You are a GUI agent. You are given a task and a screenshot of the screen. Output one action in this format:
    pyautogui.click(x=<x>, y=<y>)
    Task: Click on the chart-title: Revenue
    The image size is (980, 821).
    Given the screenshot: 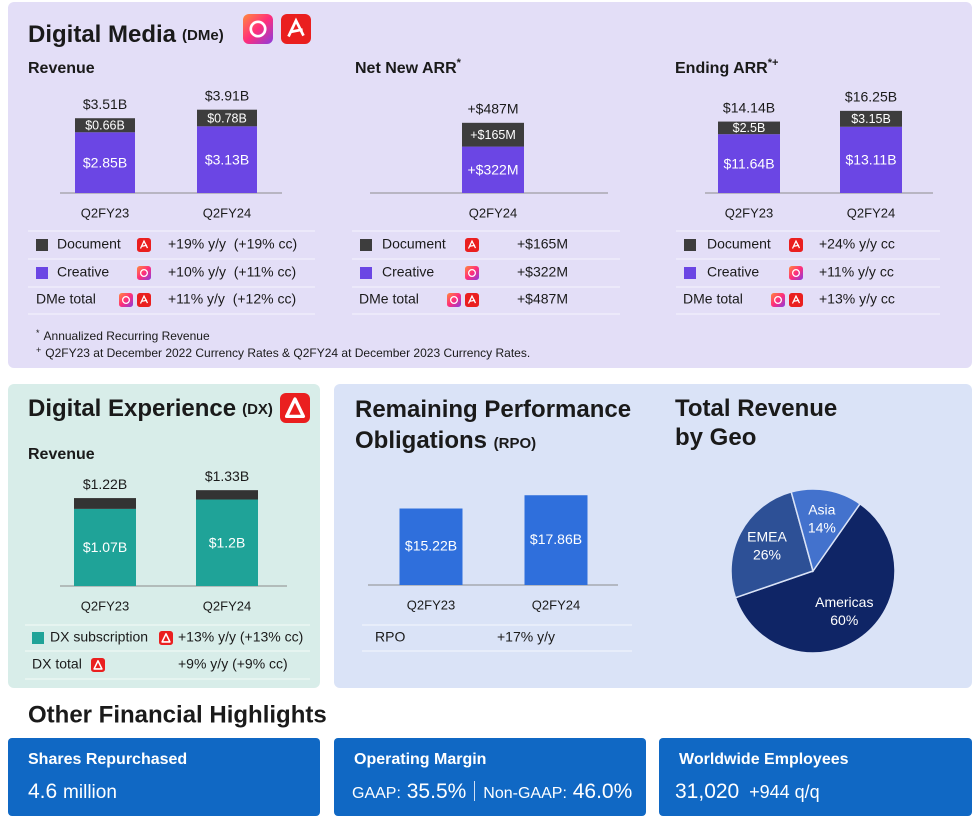 What is the action you would take?
    pyautogui.click(x=61, y=68)
    